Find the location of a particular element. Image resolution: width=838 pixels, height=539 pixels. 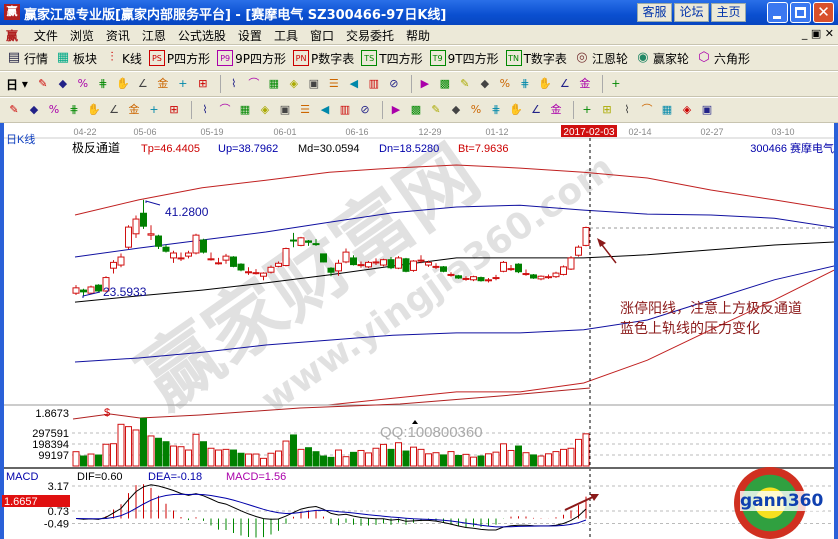

mdi-controls: _ ▣ ✕ is located at coordinates (817, 33).